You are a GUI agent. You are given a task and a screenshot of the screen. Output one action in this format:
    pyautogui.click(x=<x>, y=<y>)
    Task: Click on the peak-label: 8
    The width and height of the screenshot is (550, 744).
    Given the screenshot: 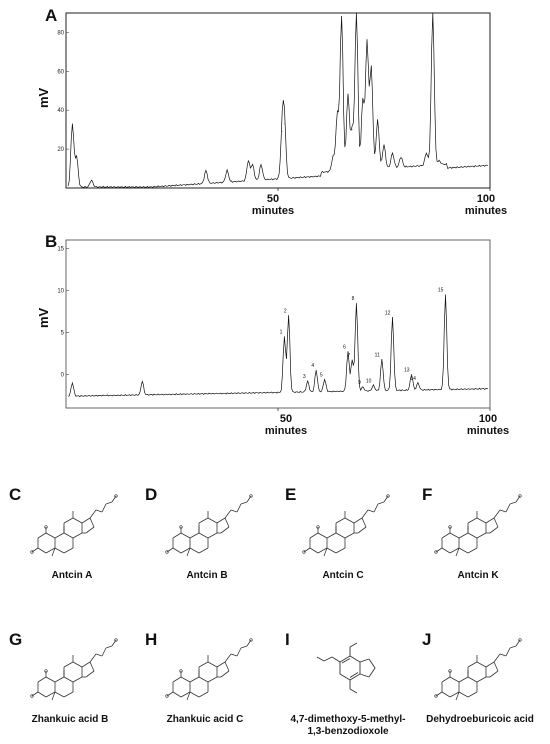 What is the action you would take?
    pyautogui.click(x=353, y=299)
    